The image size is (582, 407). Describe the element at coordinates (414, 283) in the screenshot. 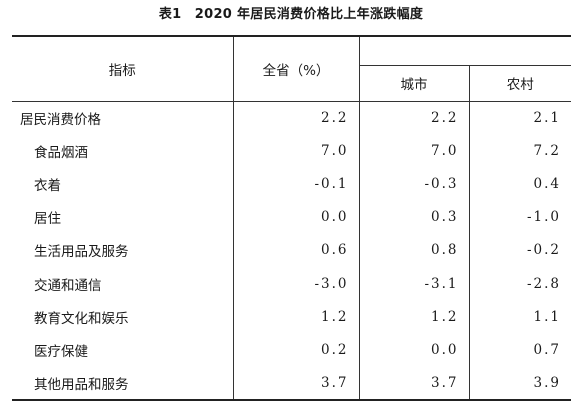

I see `urban-value: -3.1` at that location.